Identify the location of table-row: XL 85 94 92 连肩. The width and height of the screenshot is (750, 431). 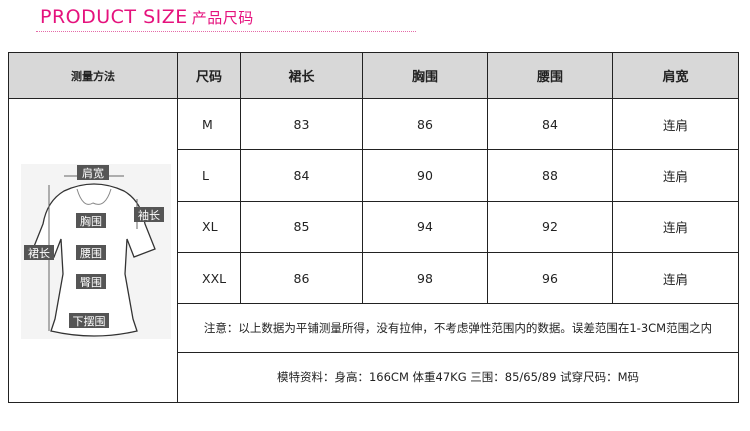
(374, 226).